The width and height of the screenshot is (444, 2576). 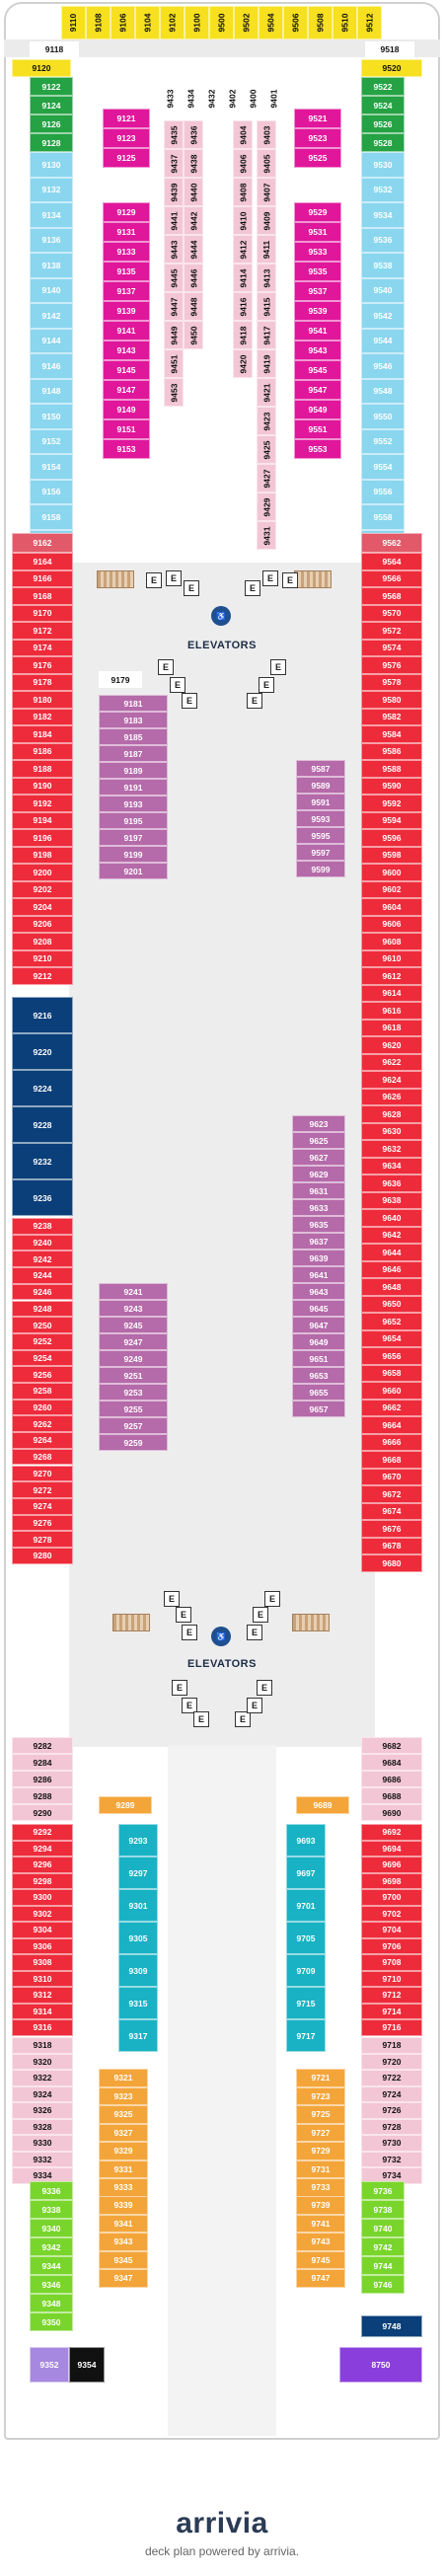 I want to click on cabin-9736: 9736, so click(x=383, y=2190).